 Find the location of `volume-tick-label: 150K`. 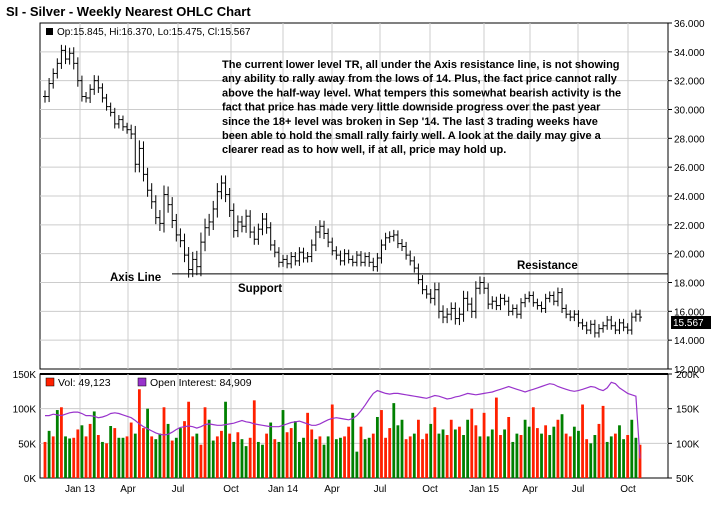

volume-tick-label: 150K is located at coordinates (25, 375).